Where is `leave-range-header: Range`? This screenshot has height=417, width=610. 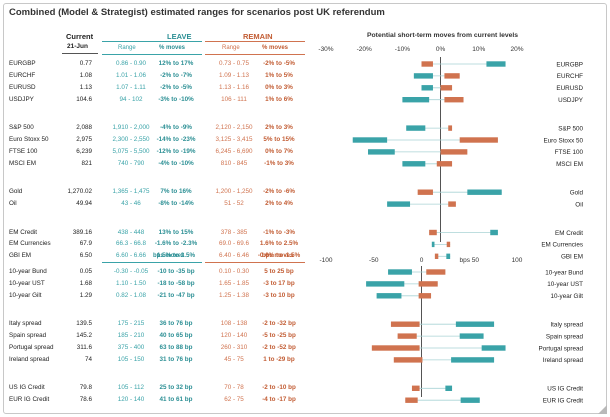 leave-range-header: Range is located at coordinates (127, 48).